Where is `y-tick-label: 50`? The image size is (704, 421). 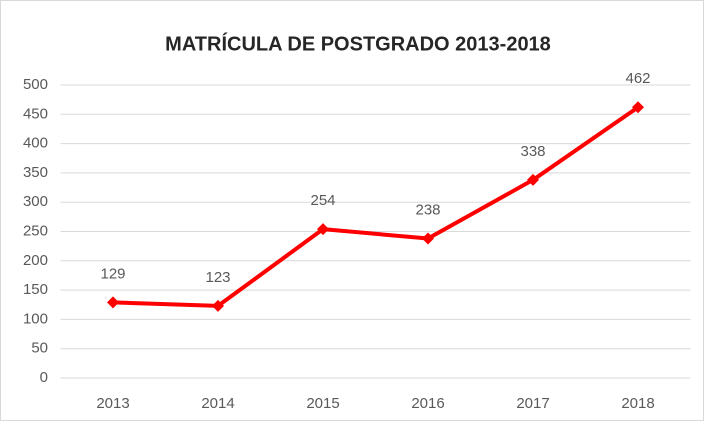 y-tick-label: 50 is located at coordinates (39, 348).